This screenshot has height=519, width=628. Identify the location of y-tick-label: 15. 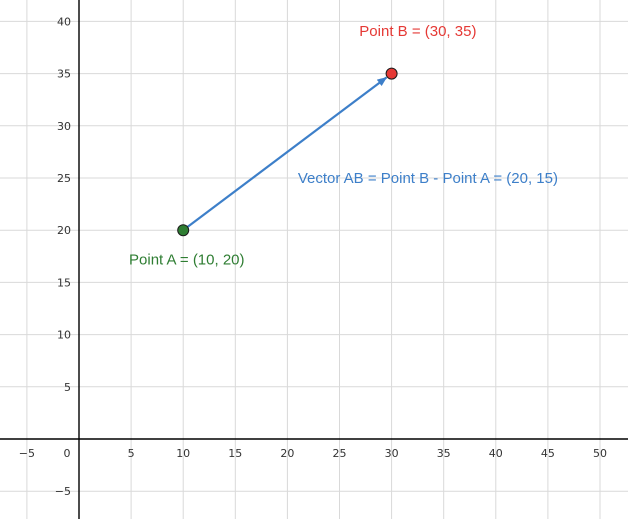
(64, 282).